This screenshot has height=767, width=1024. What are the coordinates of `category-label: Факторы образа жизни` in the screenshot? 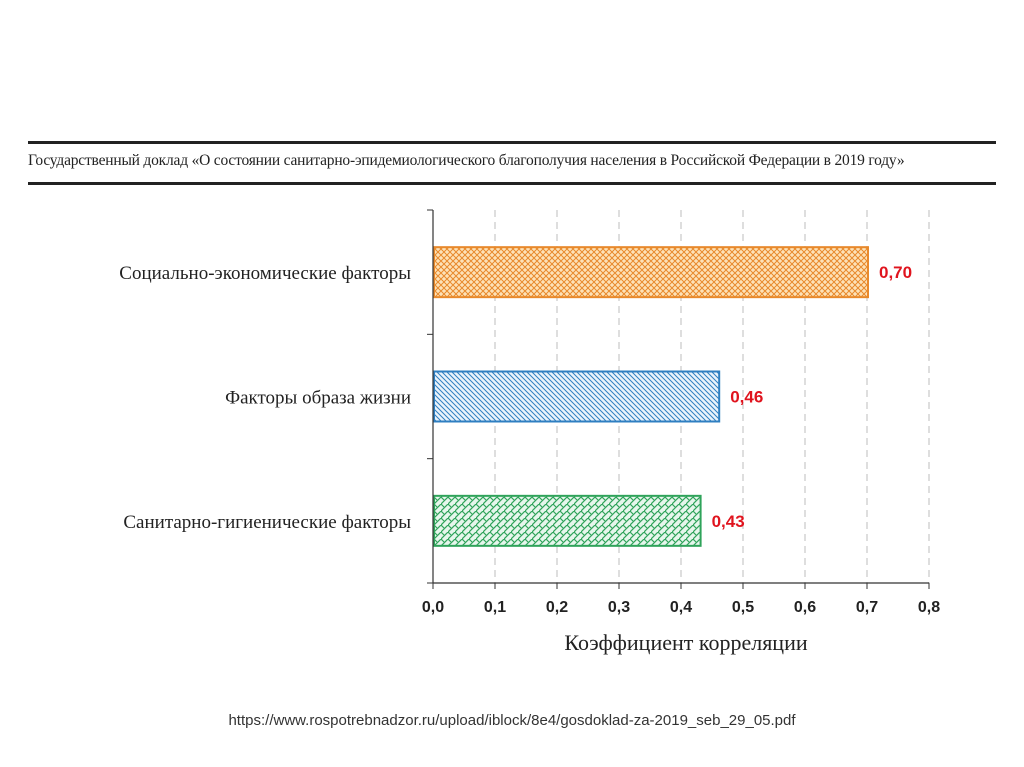 It's located at (318, 398).